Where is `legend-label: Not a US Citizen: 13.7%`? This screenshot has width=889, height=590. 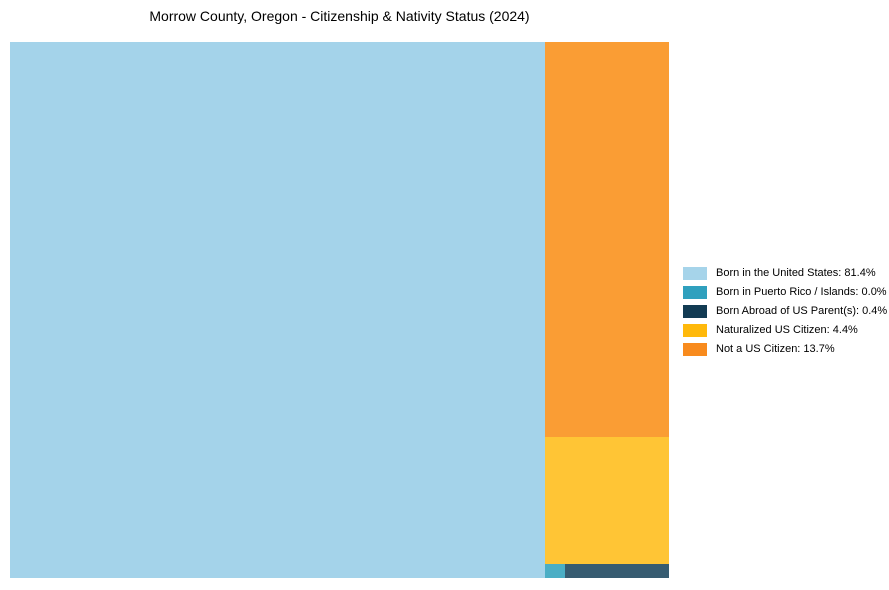
legend-label: Not a US Citizen: 13.7% is located at coordinates (775, 349).